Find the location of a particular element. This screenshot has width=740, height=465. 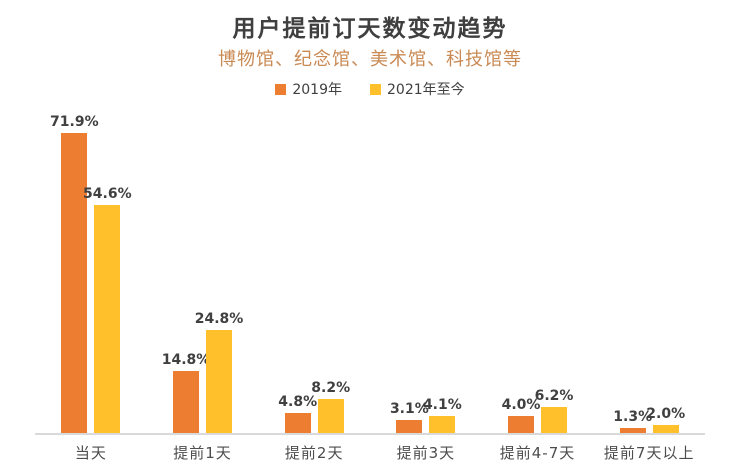

bar-group: 4.0% 6.2% is located at coordinates (538, 411).